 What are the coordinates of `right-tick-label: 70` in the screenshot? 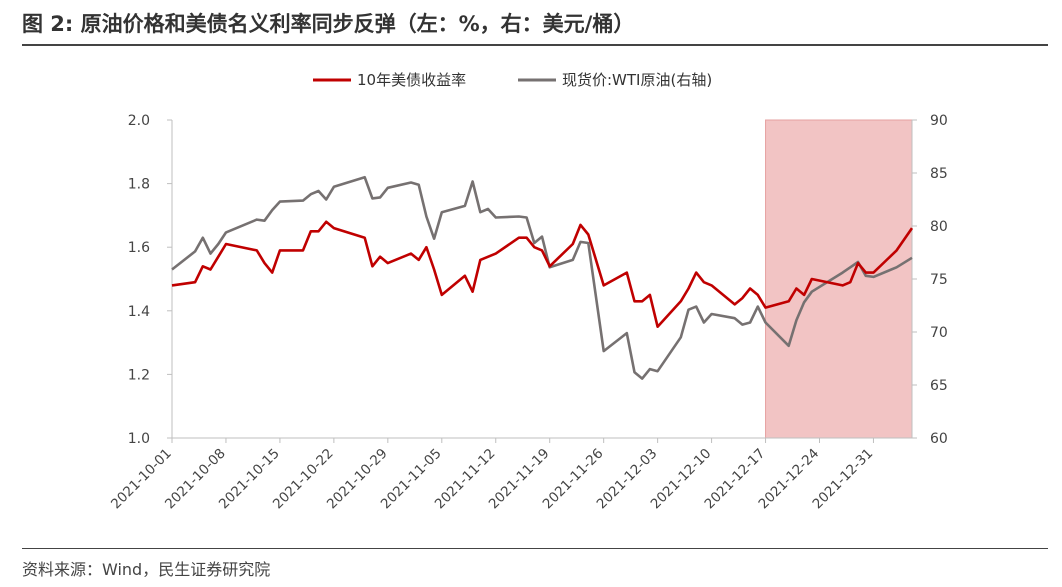 It's located at (939, 333).